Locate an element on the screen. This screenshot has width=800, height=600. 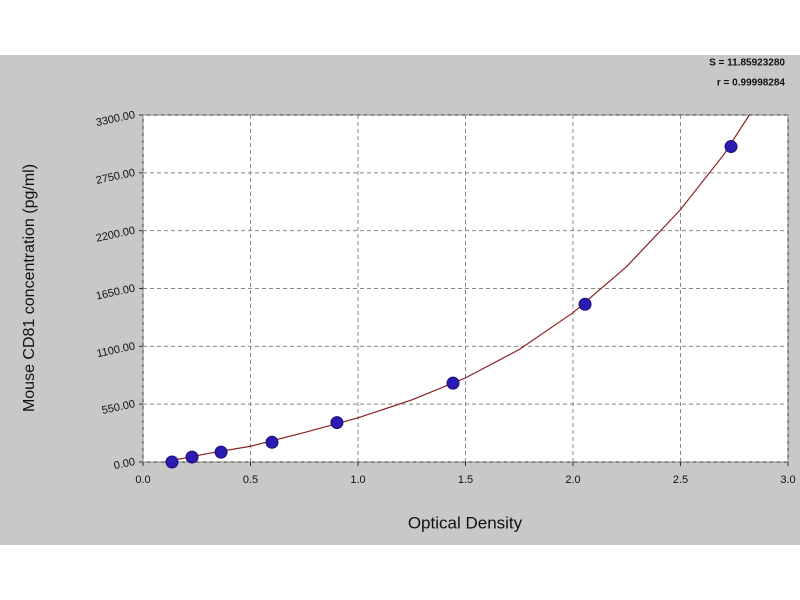
x-tick-label: 1.5 is located at coordinates (465, 480).